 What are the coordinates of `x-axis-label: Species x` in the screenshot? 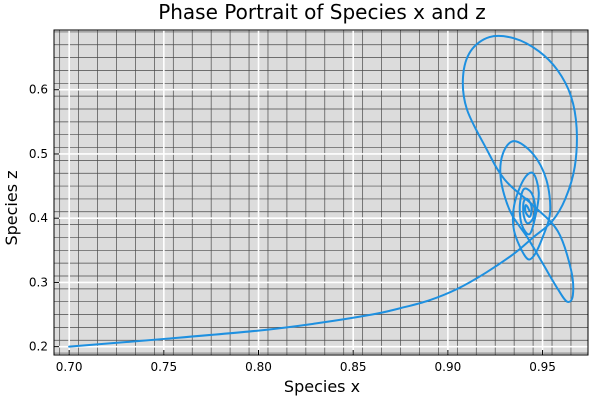 It's located at (322, 386).